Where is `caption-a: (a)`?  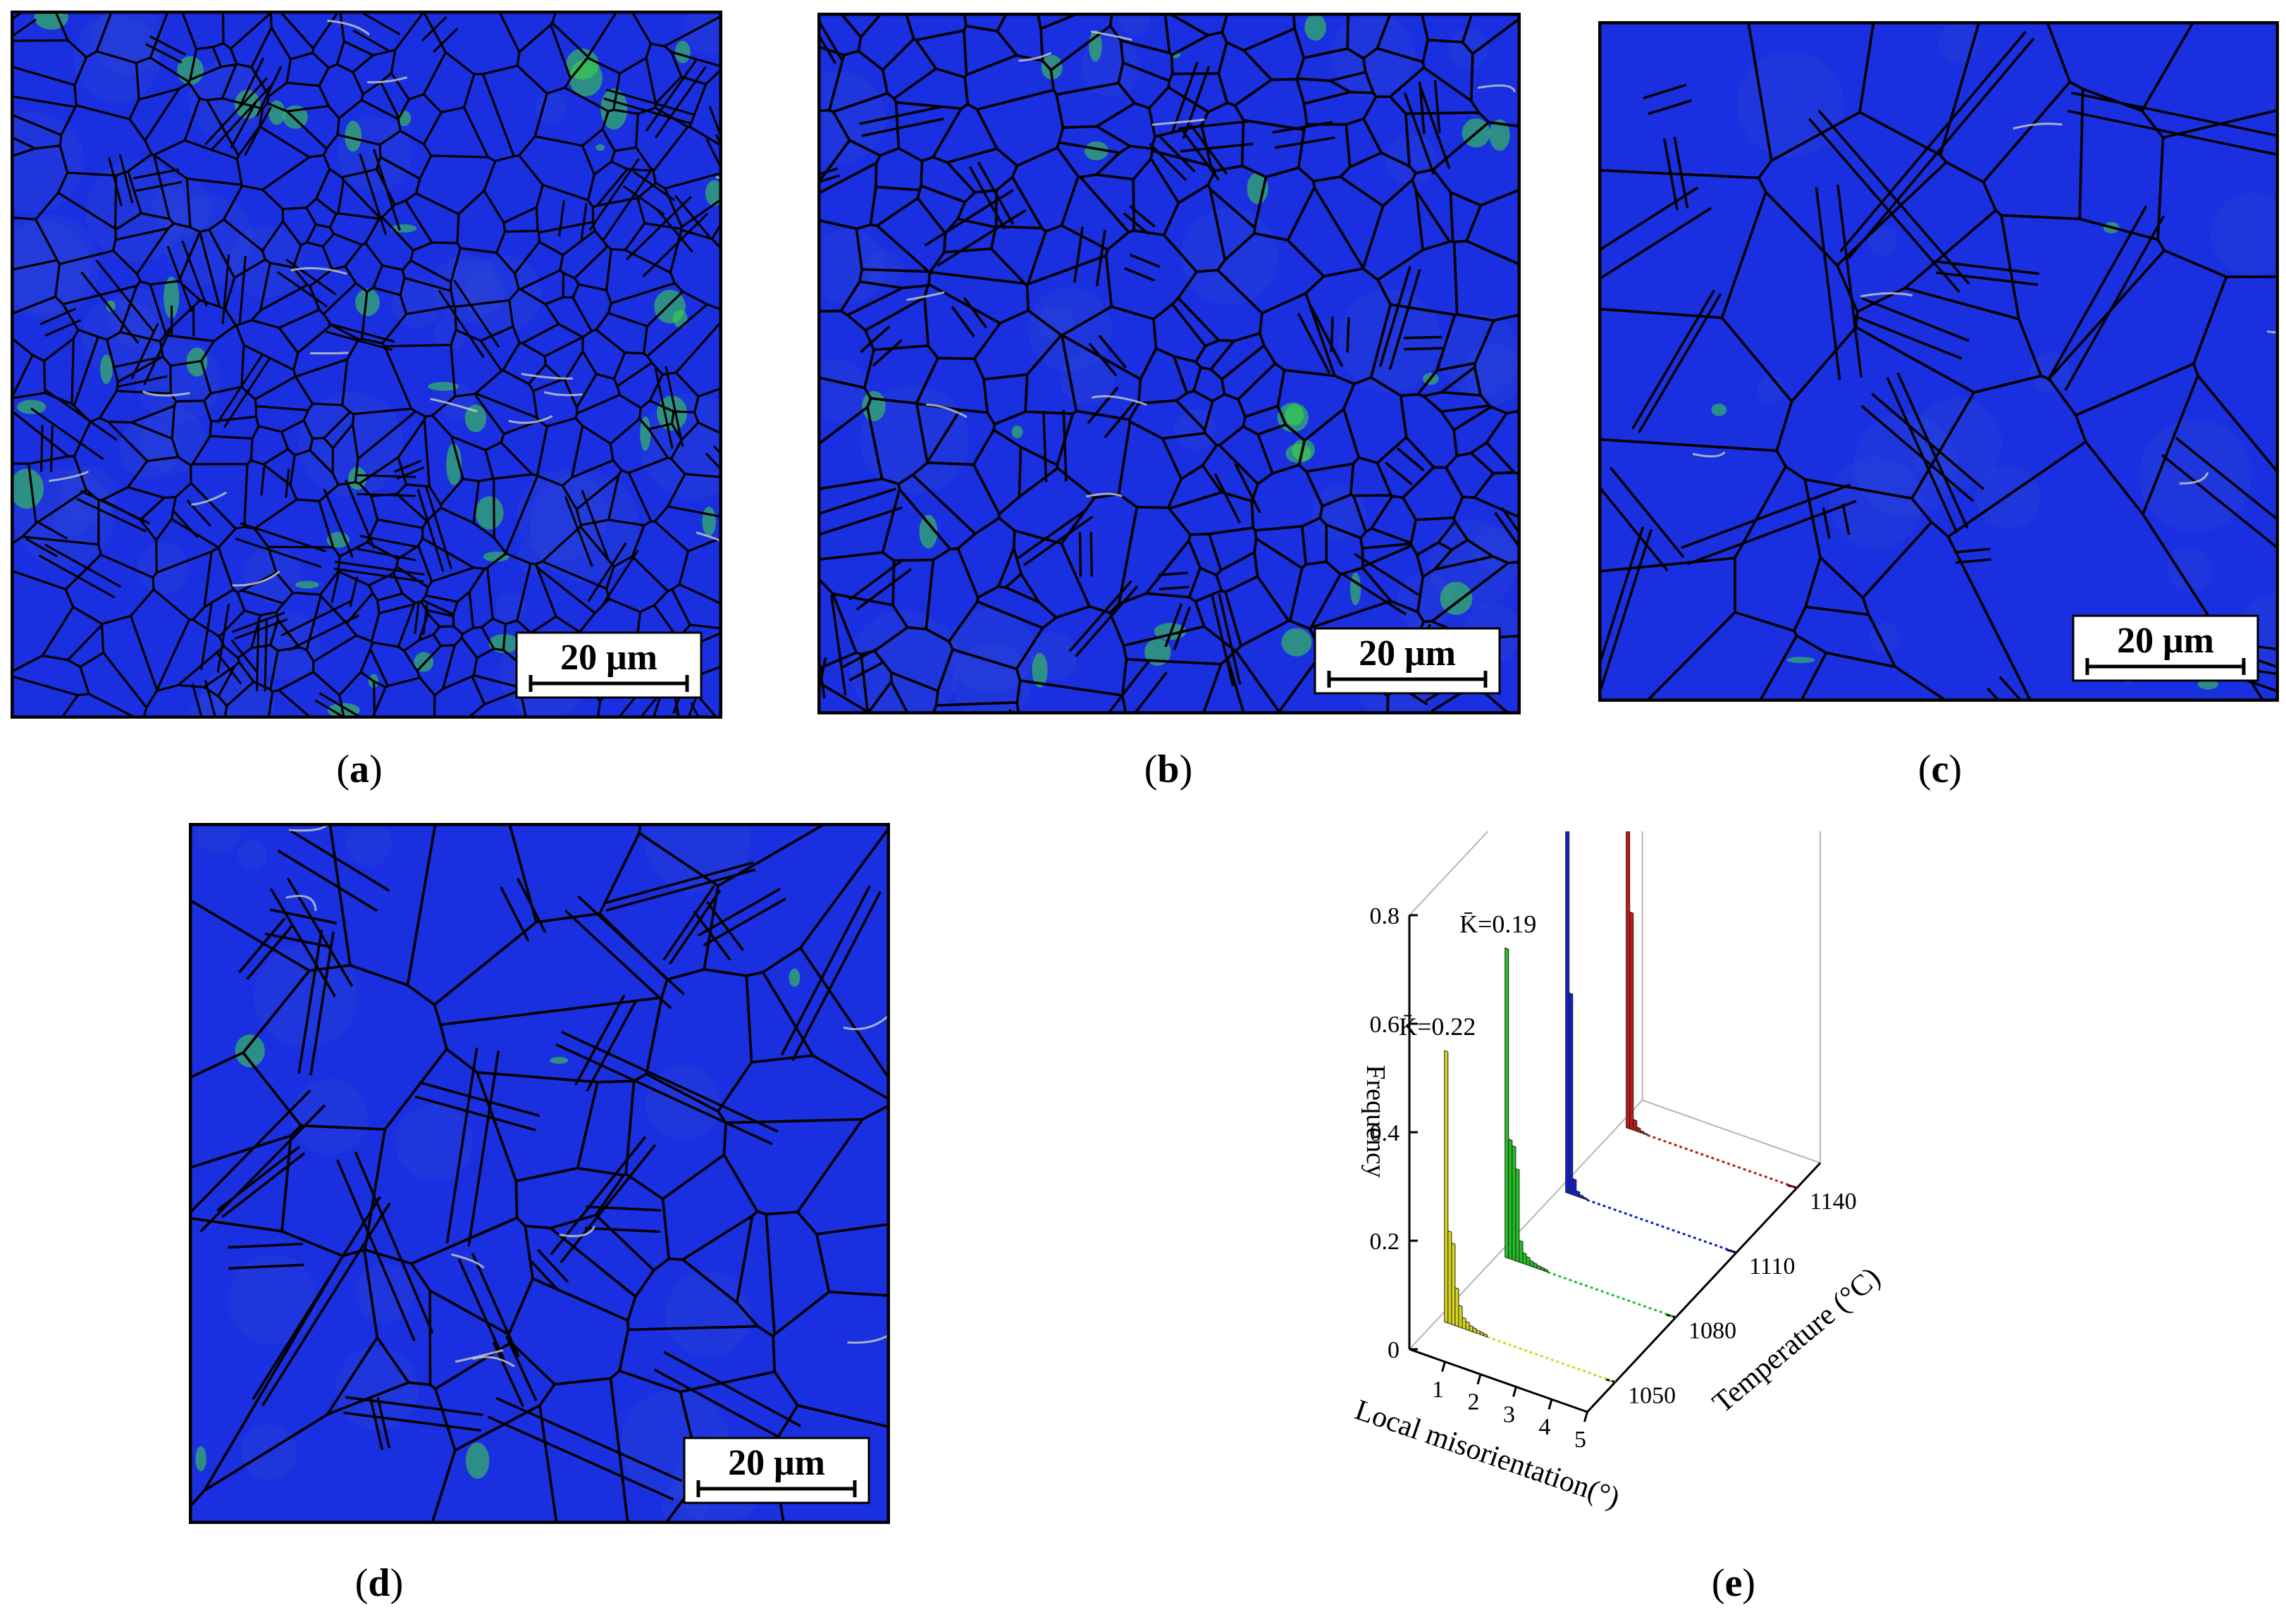
caption-a: (a) is located at coordinates (359, 769).